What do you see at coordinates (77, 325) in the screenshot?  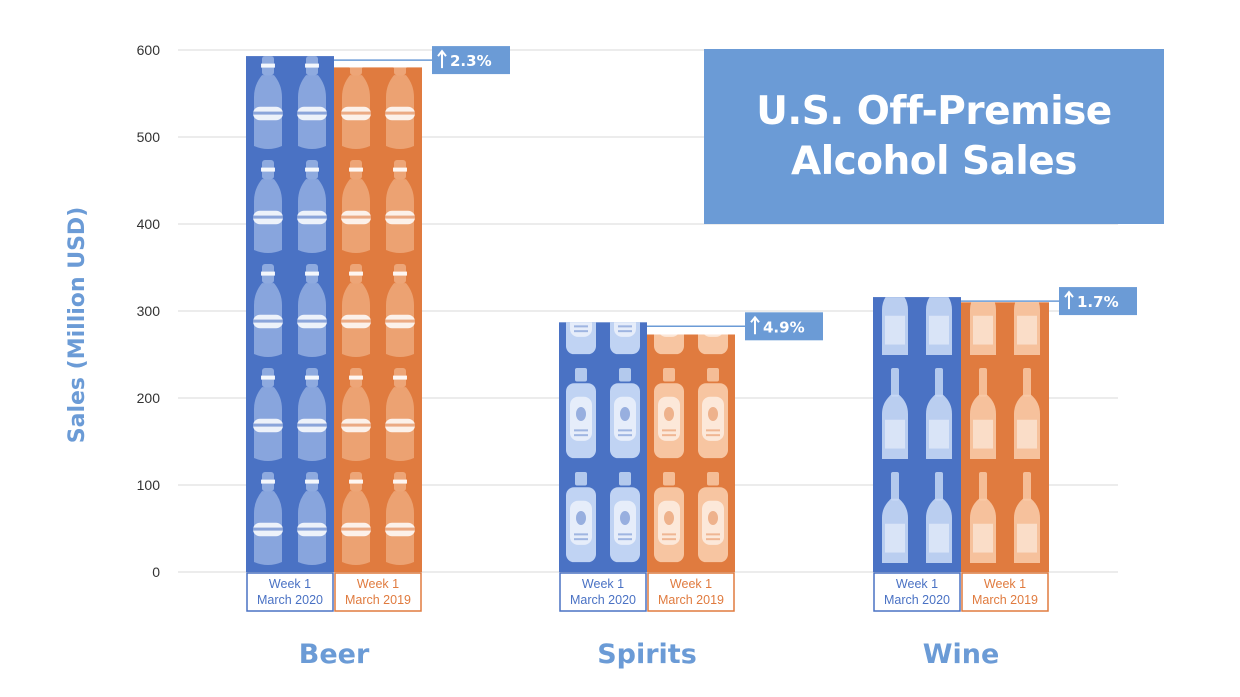 I see `y-axis-label: Sales (Million USD)` at bounding box center [77, 325].